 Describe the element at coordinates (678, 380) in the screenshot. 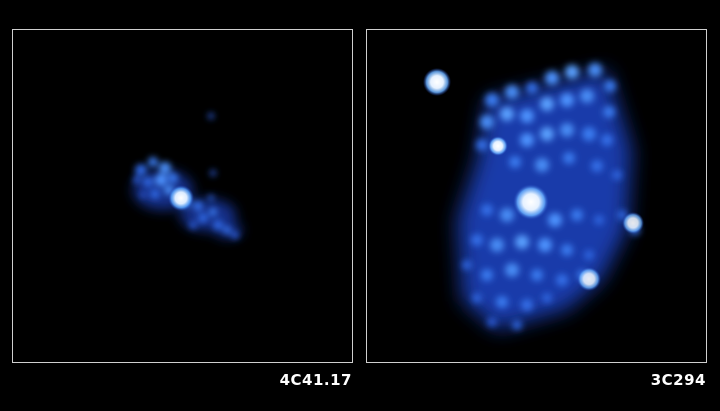

I see `label-3c294: 3C294` at that location.